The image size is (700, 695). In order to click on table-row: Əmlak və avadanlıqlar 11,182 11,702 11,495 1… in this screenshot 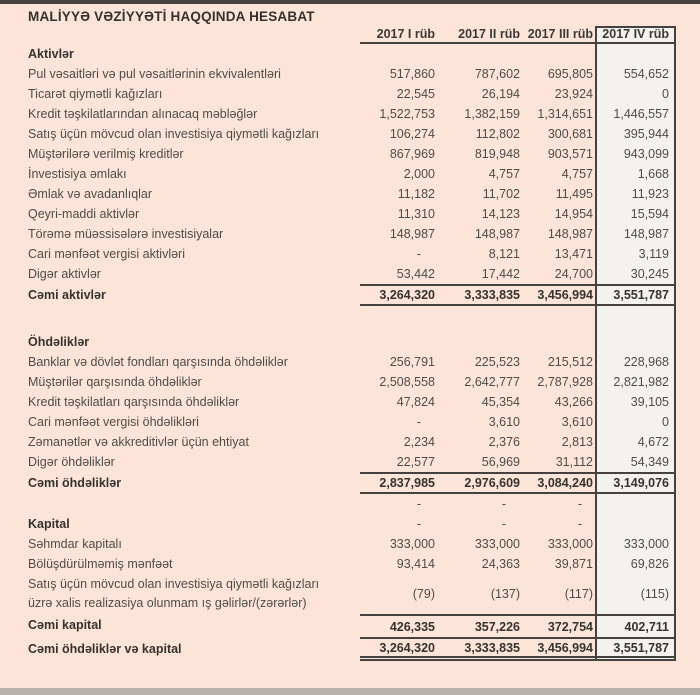, I will do `click(350, 194)`.